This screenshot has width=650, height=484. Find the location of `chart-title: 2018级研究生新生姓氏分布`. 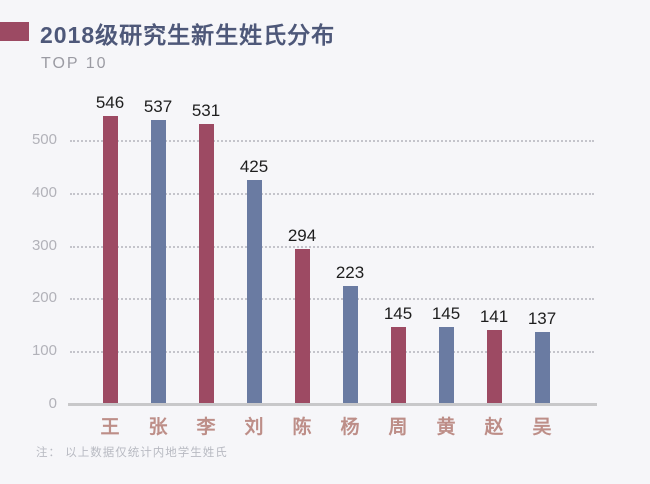

chart-title: 2018级研究生新生姓氏分布 is located at coordinates (188, 35).